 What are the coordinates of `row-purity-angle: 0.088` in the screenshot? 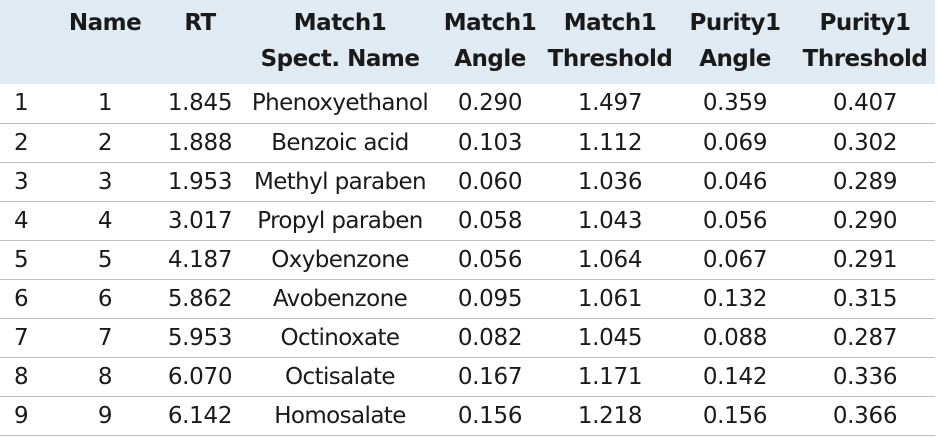 It's located at (735, 337).